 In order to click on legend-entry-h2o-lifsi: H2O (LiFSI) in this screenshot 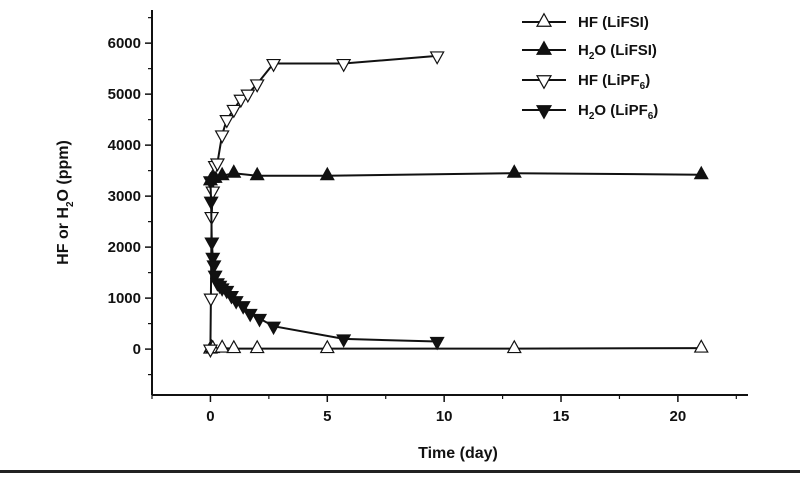, I will do `click(589, 51)`.